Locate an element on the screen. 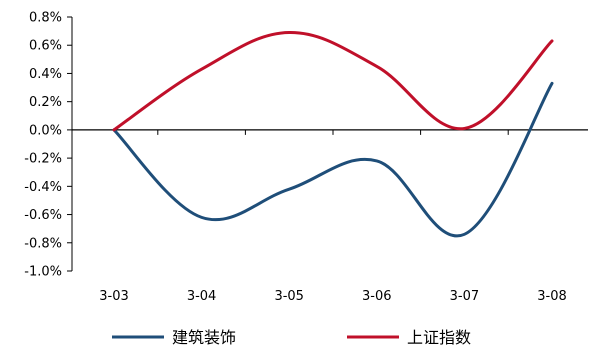  x-tick-label: 3-07 is located at coordinates (465, 296).